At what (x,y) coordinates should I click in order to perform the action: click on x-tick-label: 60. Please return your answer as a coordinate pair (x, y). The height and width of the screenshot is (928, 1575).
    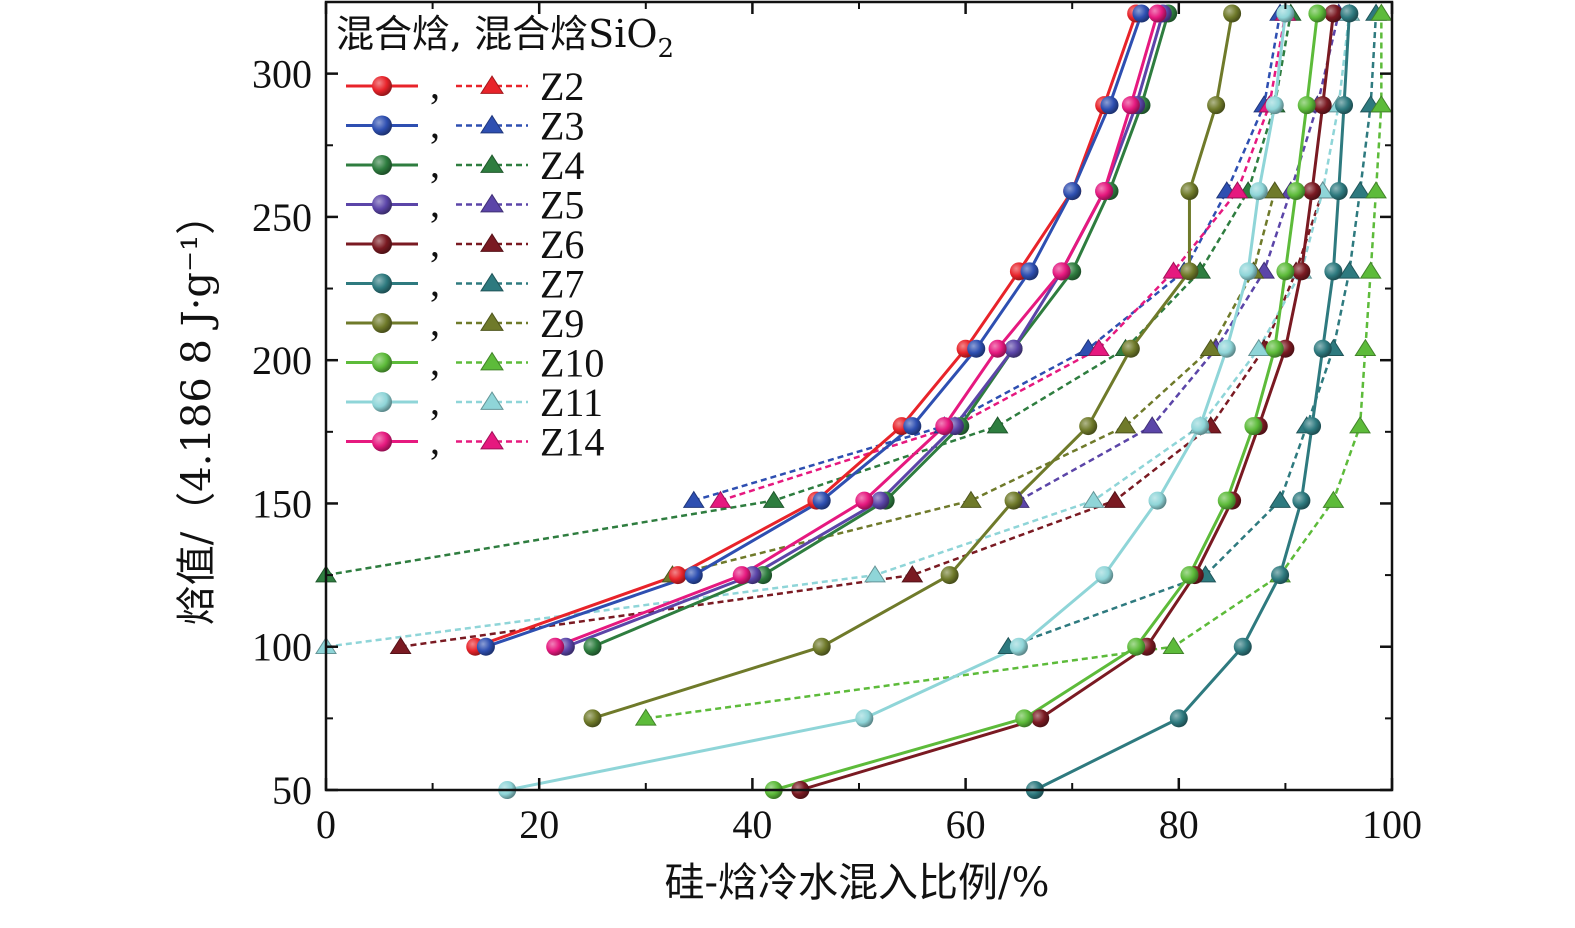
    Looking at the image, I should click on (966, 824).